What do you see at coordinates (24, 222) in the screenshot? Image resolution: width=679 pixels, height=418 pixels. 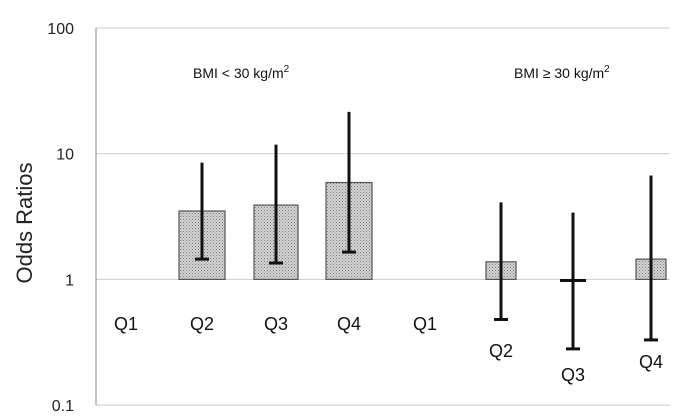 I see `y-axis-label: Odds Ratios` at bounding box center [24, 222].